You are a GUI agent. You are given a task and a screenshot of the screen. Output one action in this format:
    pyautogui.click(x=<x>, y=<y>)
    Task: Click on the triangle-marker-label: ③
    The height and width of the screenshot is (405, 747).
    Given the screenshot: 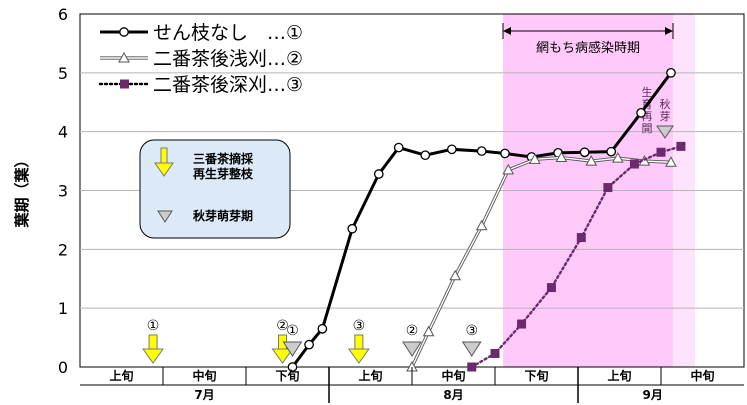 What is the action you would take?
    pyautogui.click(x=471, y=331)
    